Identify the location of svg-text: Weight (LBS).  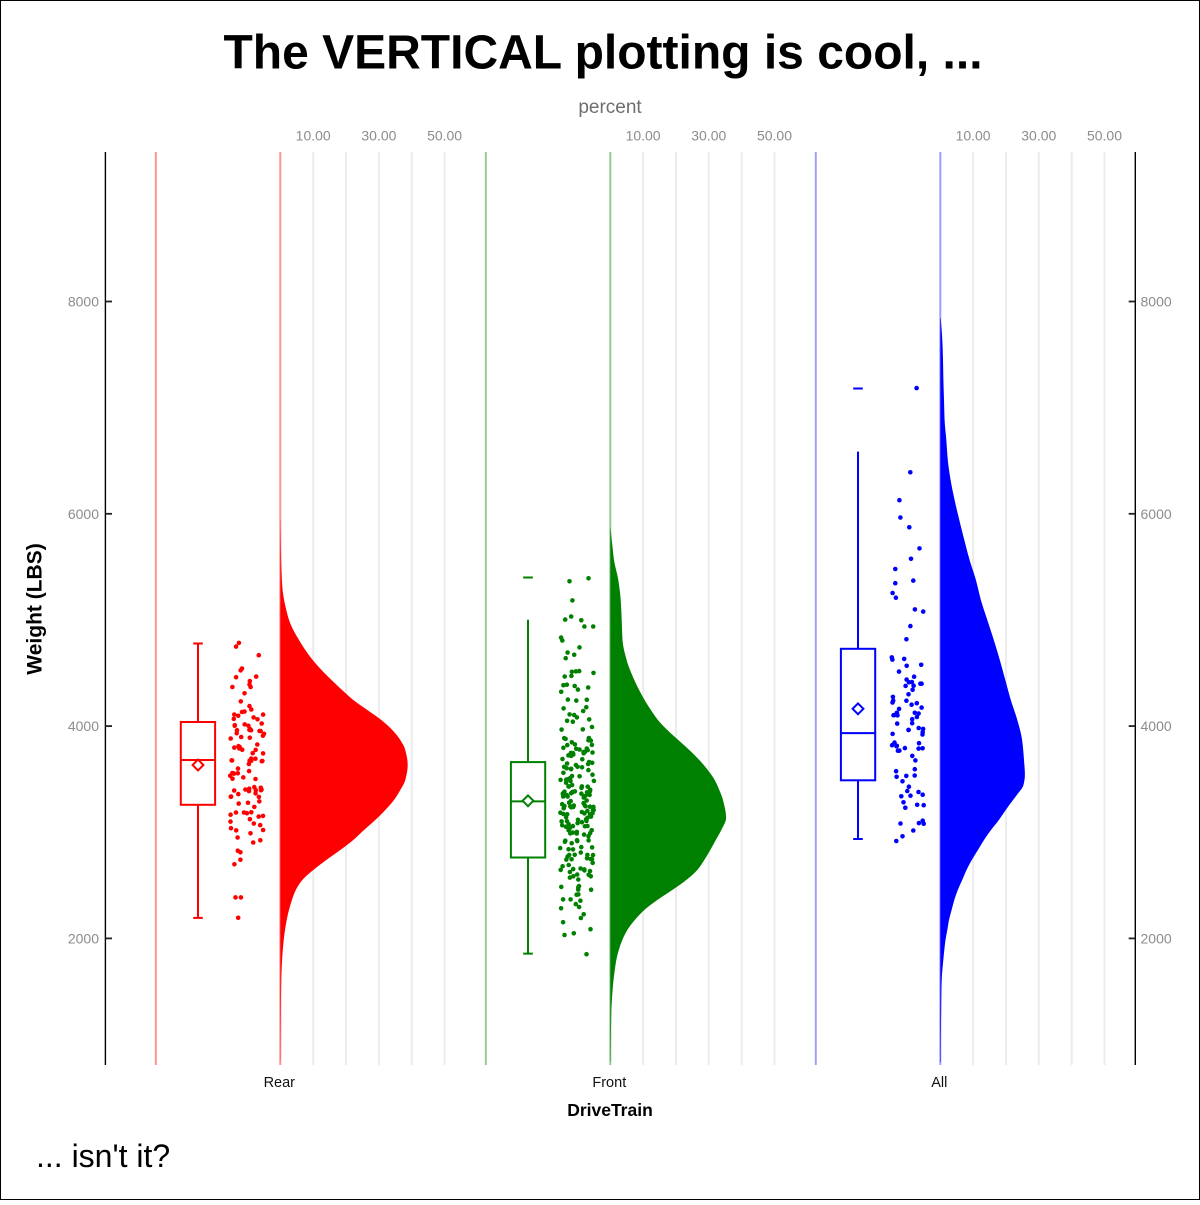
(35, 608).